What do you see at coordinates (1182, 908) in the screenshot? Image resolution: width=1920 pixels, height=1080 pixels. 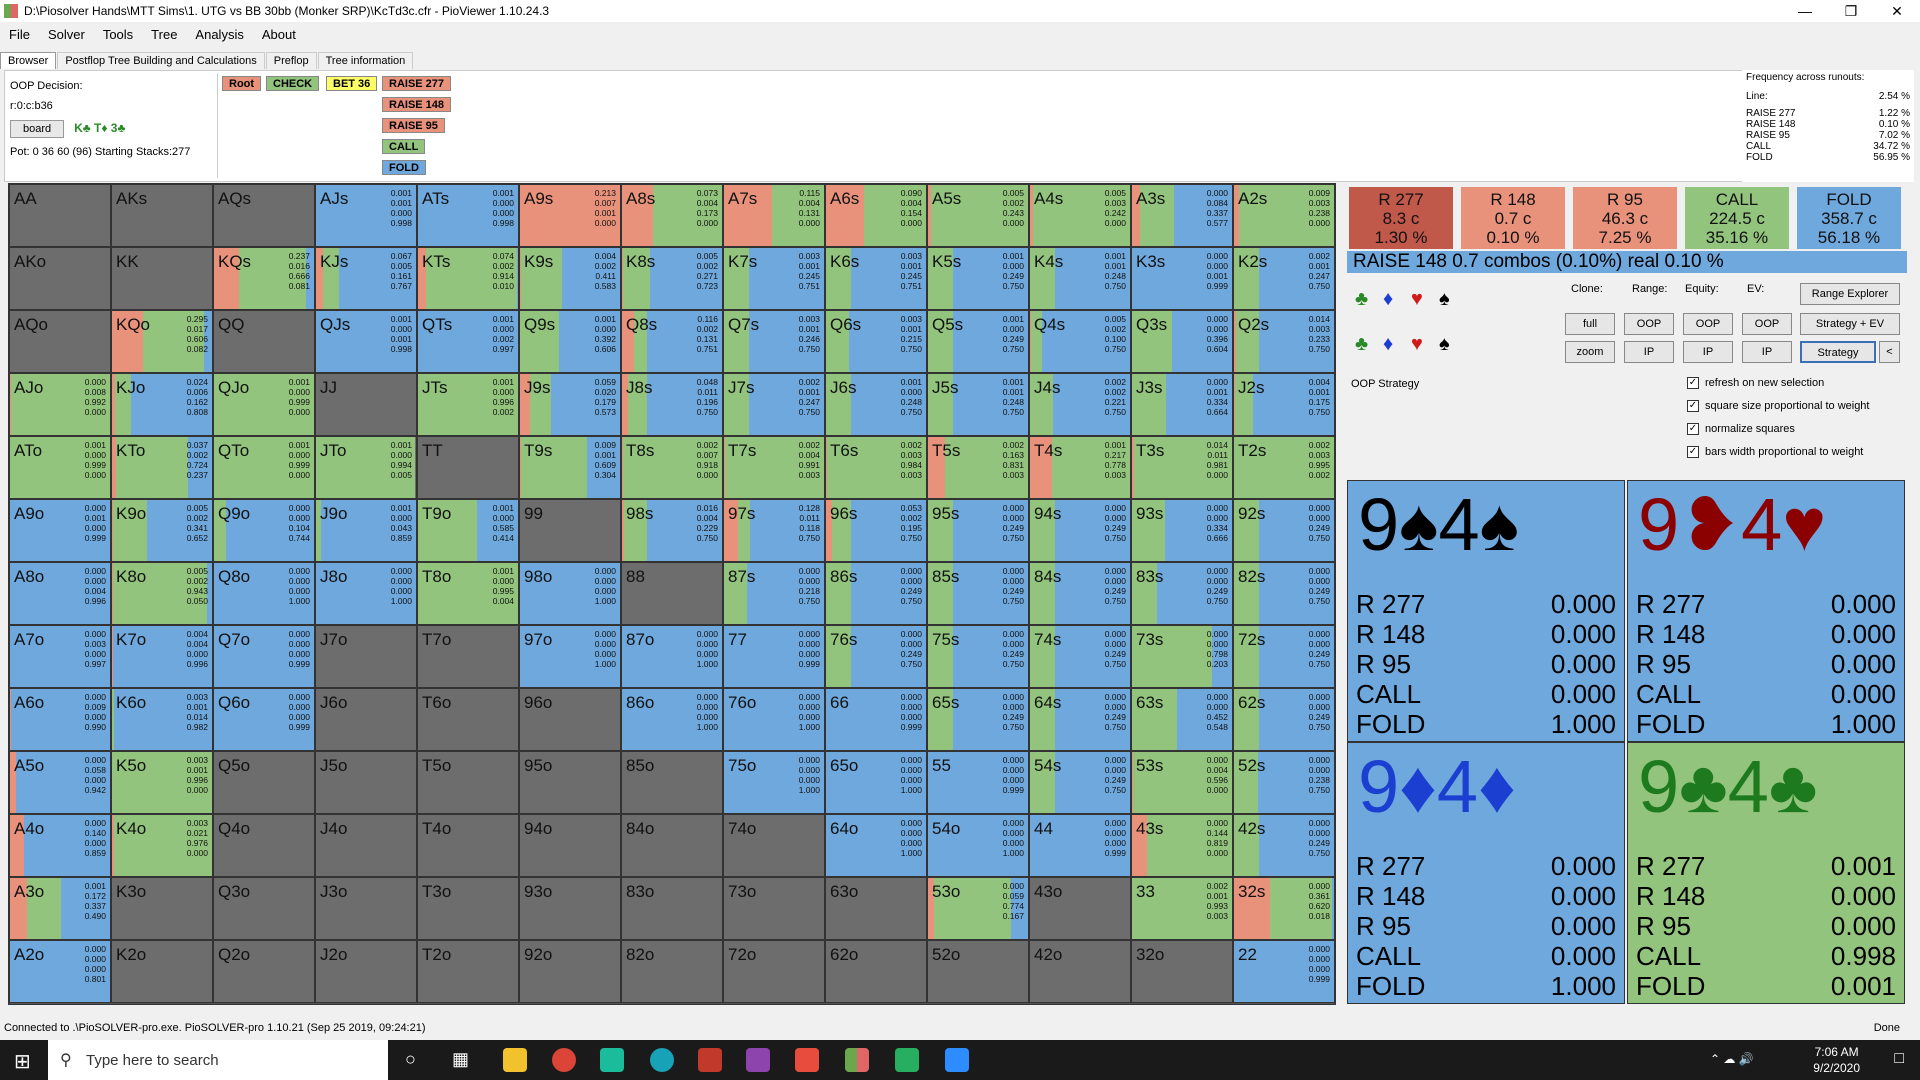 I see `hand-cell-33: 0.002 0.001 0.993 0.003 33` at bounding box center [1182, 908].